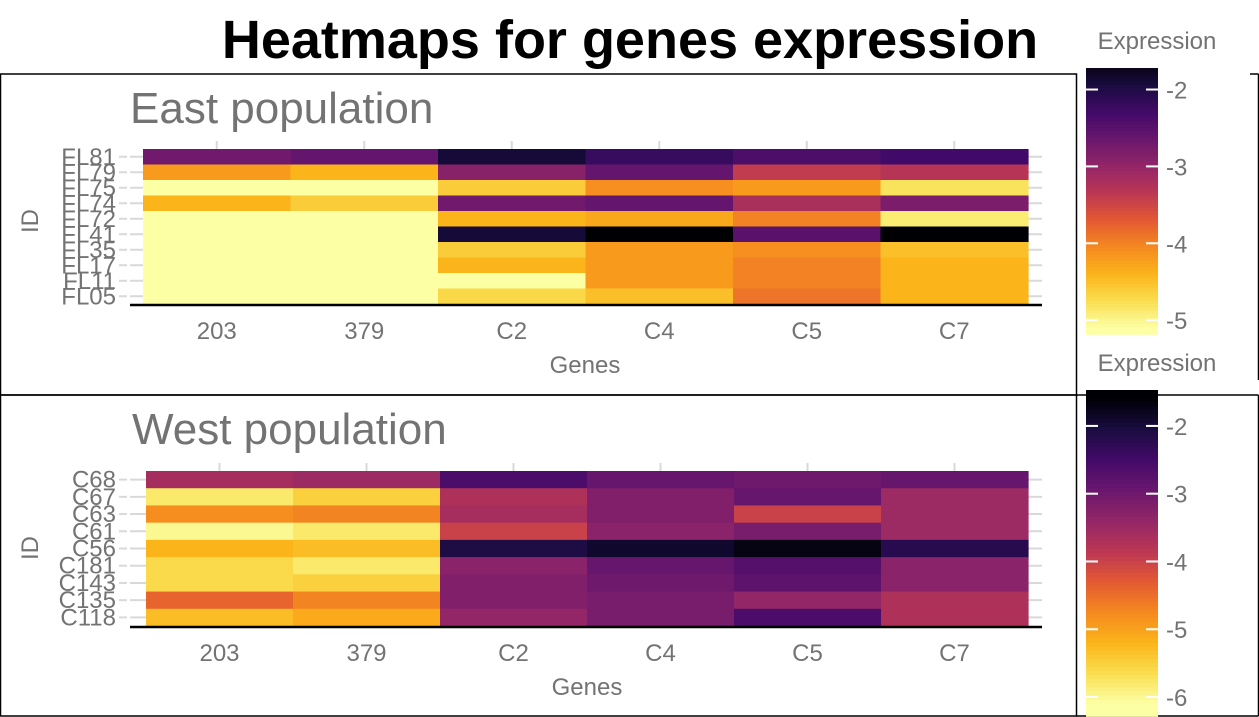  What do you see at coordinates (585, 365) in the screenshot?
I see `x-axis-label: Genes` at bounding box center [585, 365].